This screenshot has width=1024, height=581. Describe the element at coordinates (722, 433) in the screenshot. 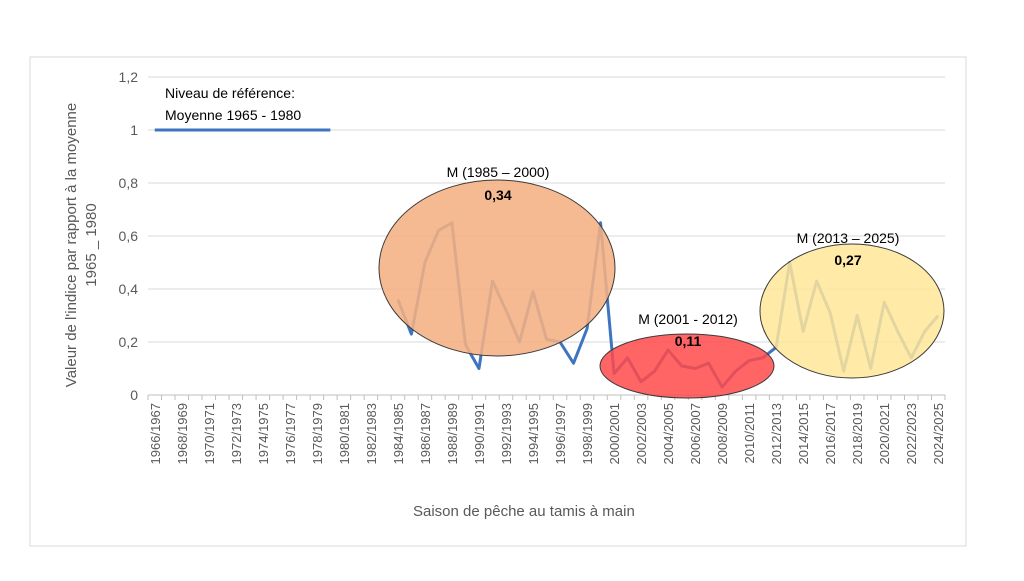

I see `x-tick-label: 2008/2009` at that location.